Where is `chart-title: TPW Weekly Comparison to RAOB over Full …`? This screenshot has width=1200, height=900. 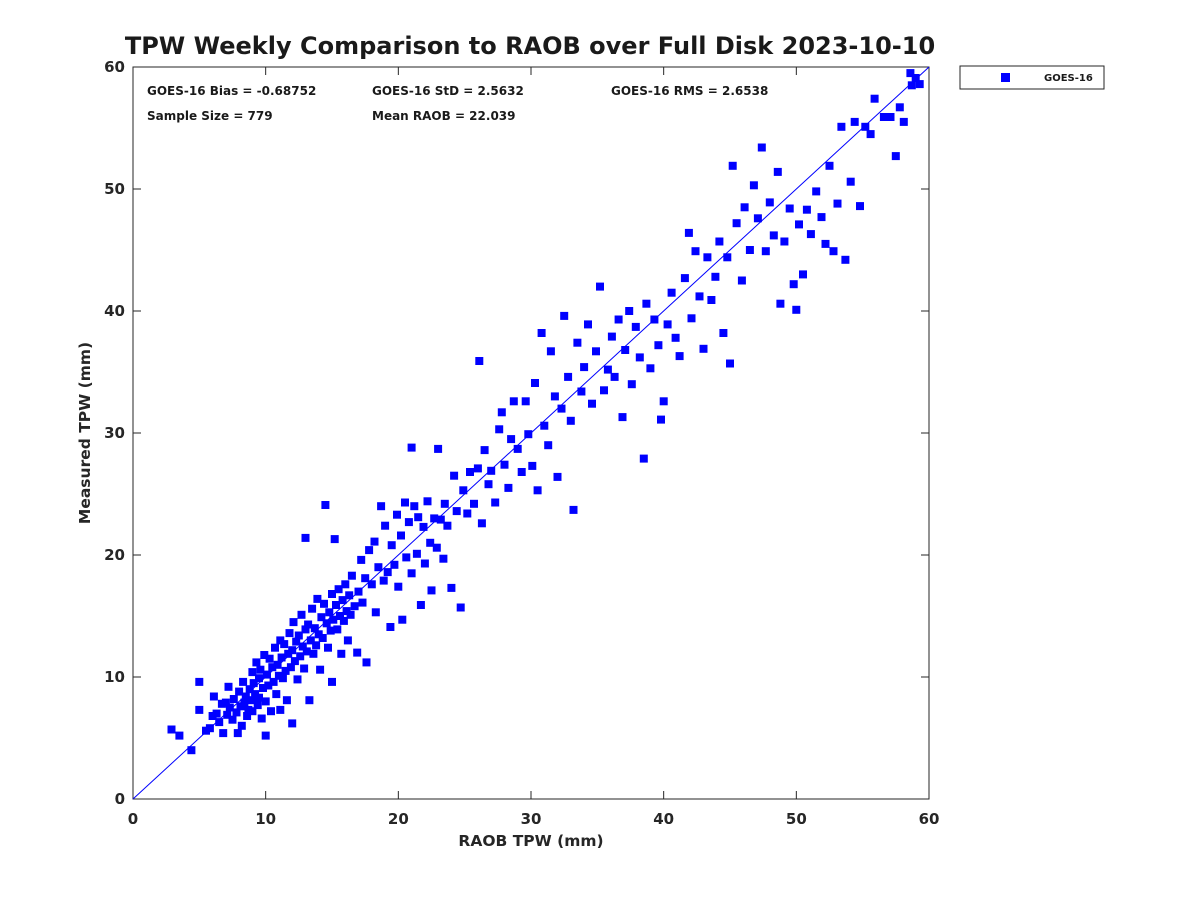 chart-title: TPW Weekly Comparison to RAOB over Full … is located at coordinates (530, 46).